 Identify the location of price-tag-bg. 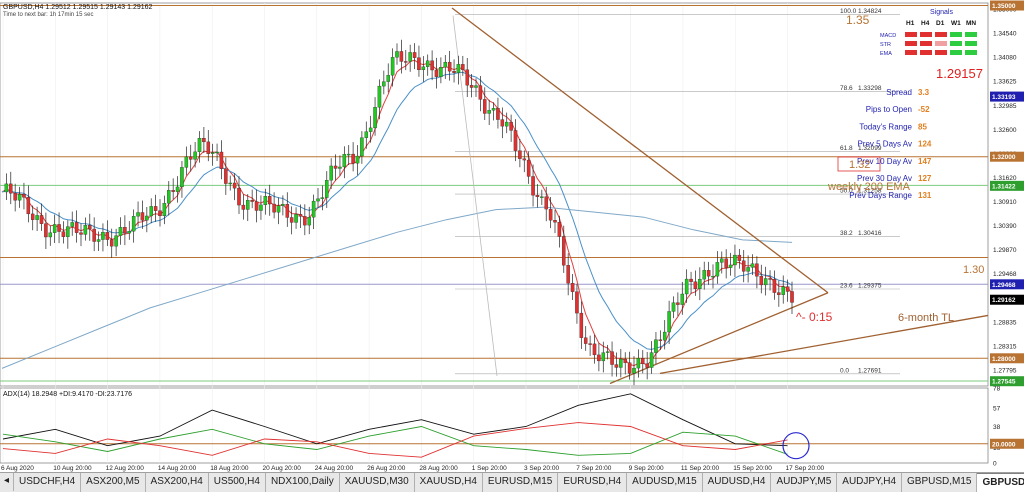
(1007, 381).